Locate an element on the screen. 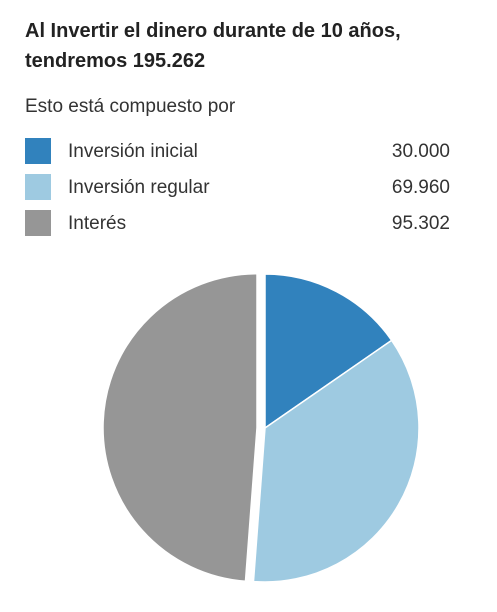  legend-item-inversion-regular: Inversión regular 69.960 is located at coordinates (237, 191).